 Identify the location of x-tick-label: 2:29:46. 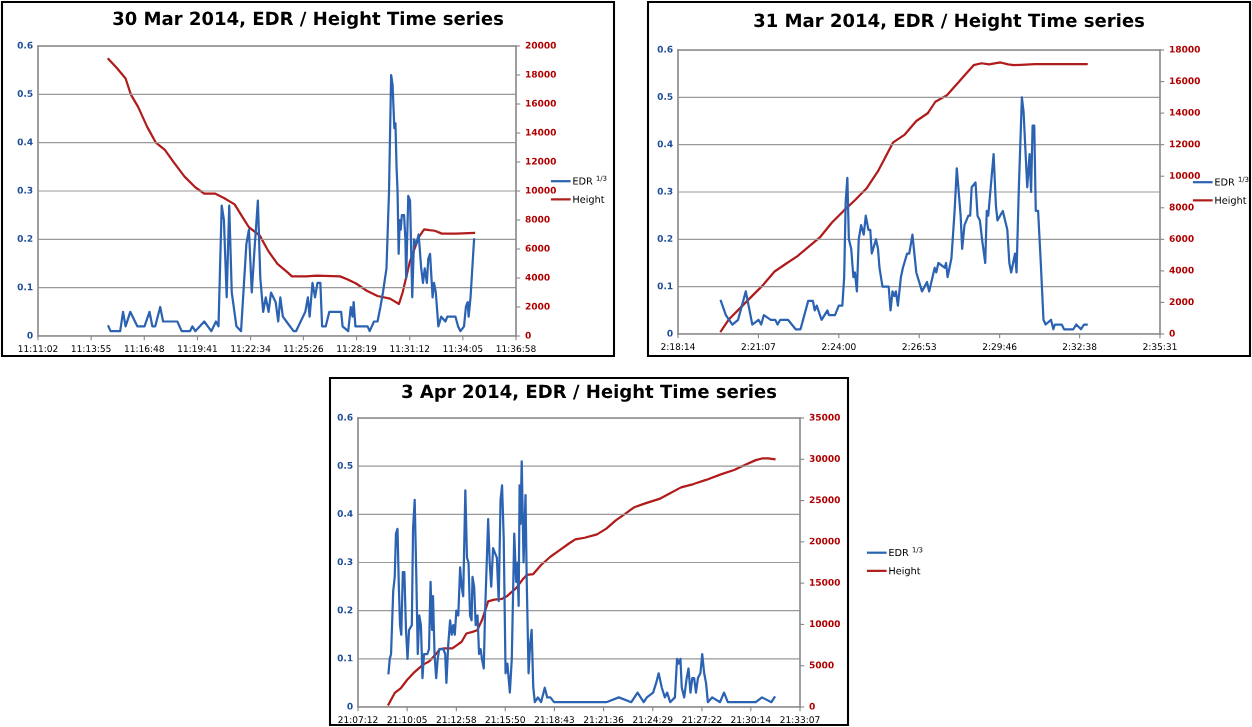
(999, 347).